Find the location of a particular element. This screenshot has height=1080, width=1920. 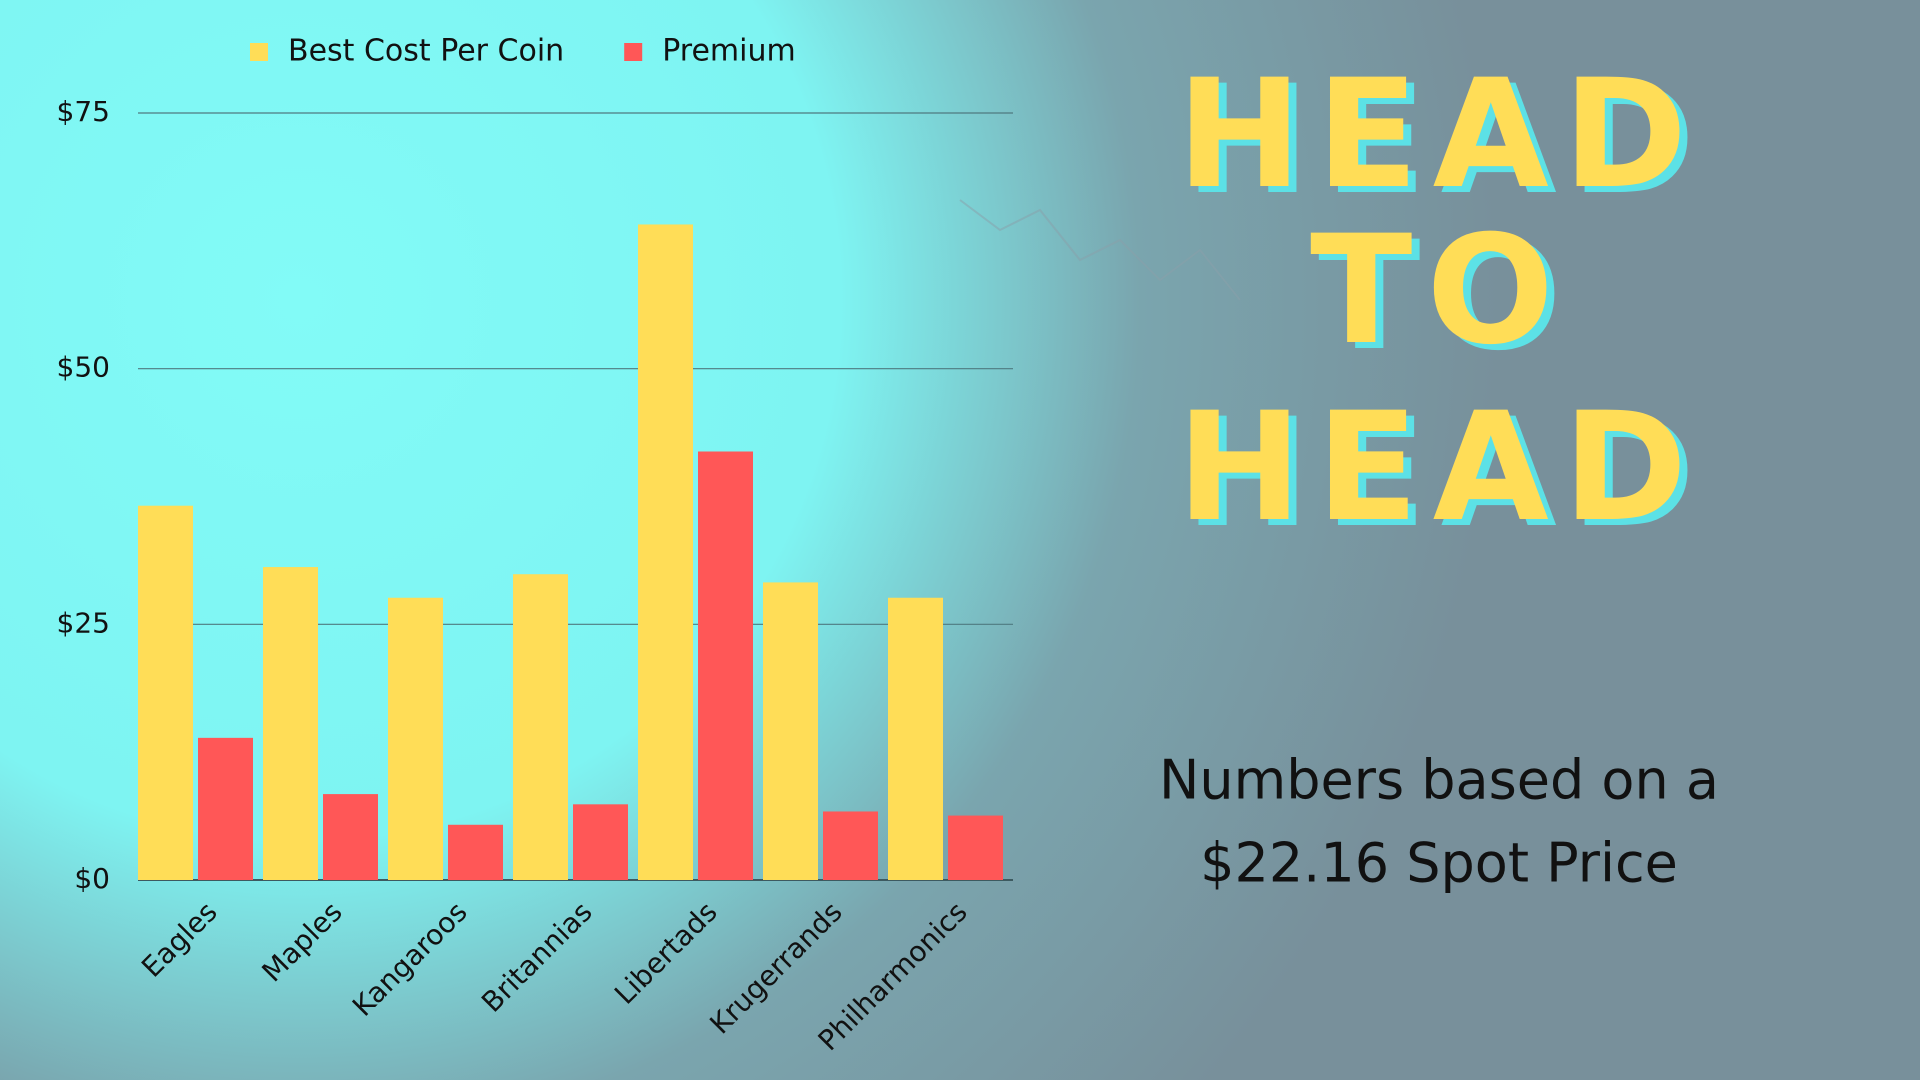

y-tick-label: $75 is located at coordinates (83, 111).